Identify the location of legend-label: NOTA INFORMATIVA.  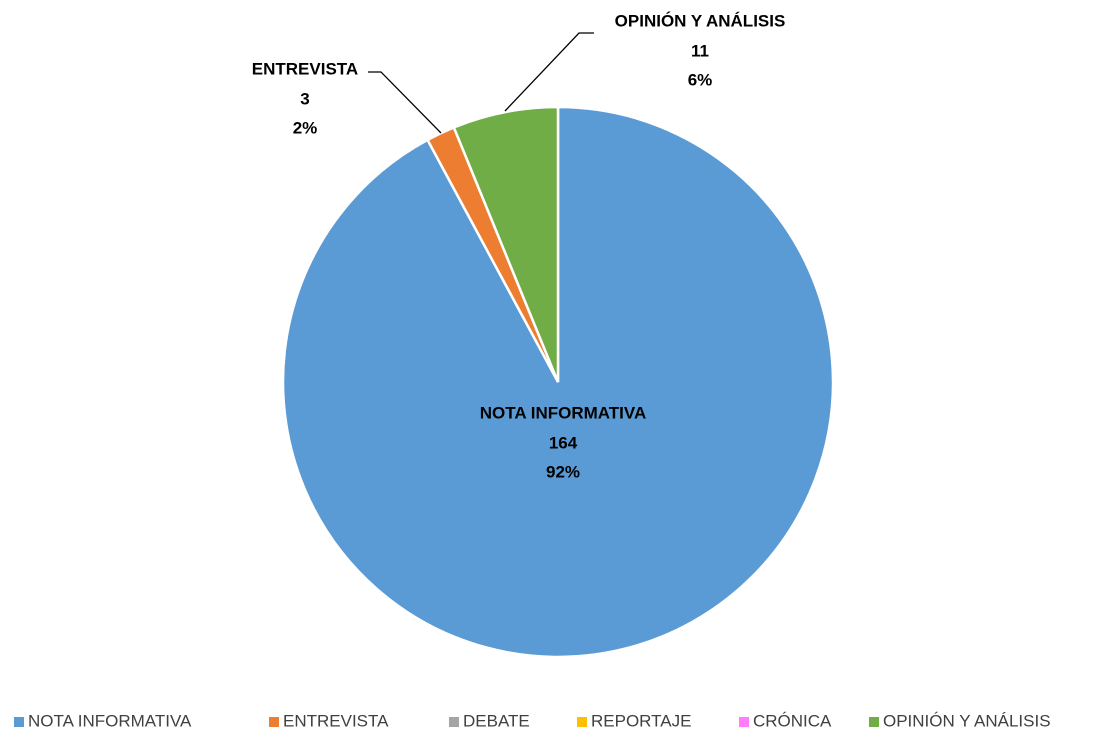
(110, 720).